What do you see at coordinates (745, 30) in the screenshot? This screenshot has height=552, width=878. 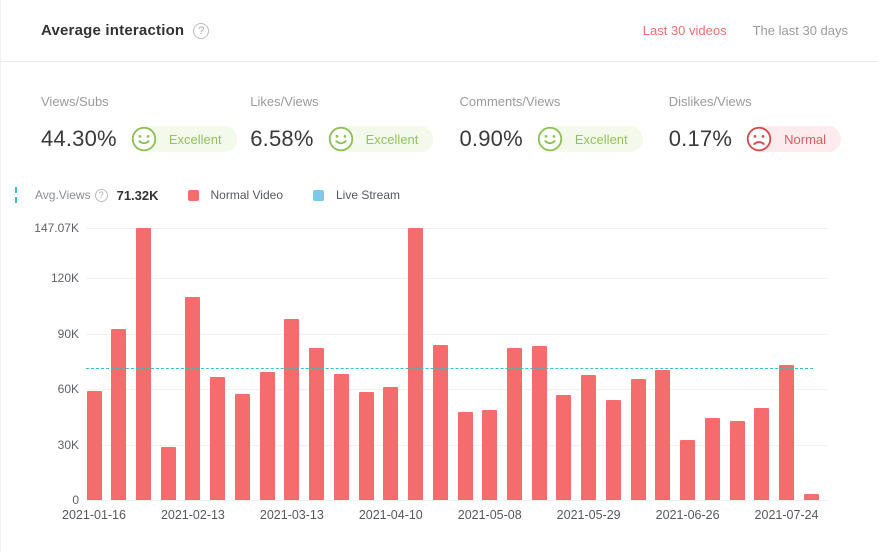 I see `range-tabs: Last 30 videos The last 30 days` at bounding box center [745, 30].